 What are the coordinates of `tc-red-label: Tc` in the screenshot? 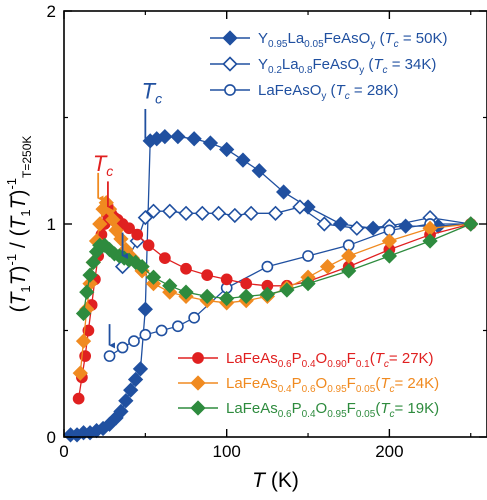 It's located at (103, 165).